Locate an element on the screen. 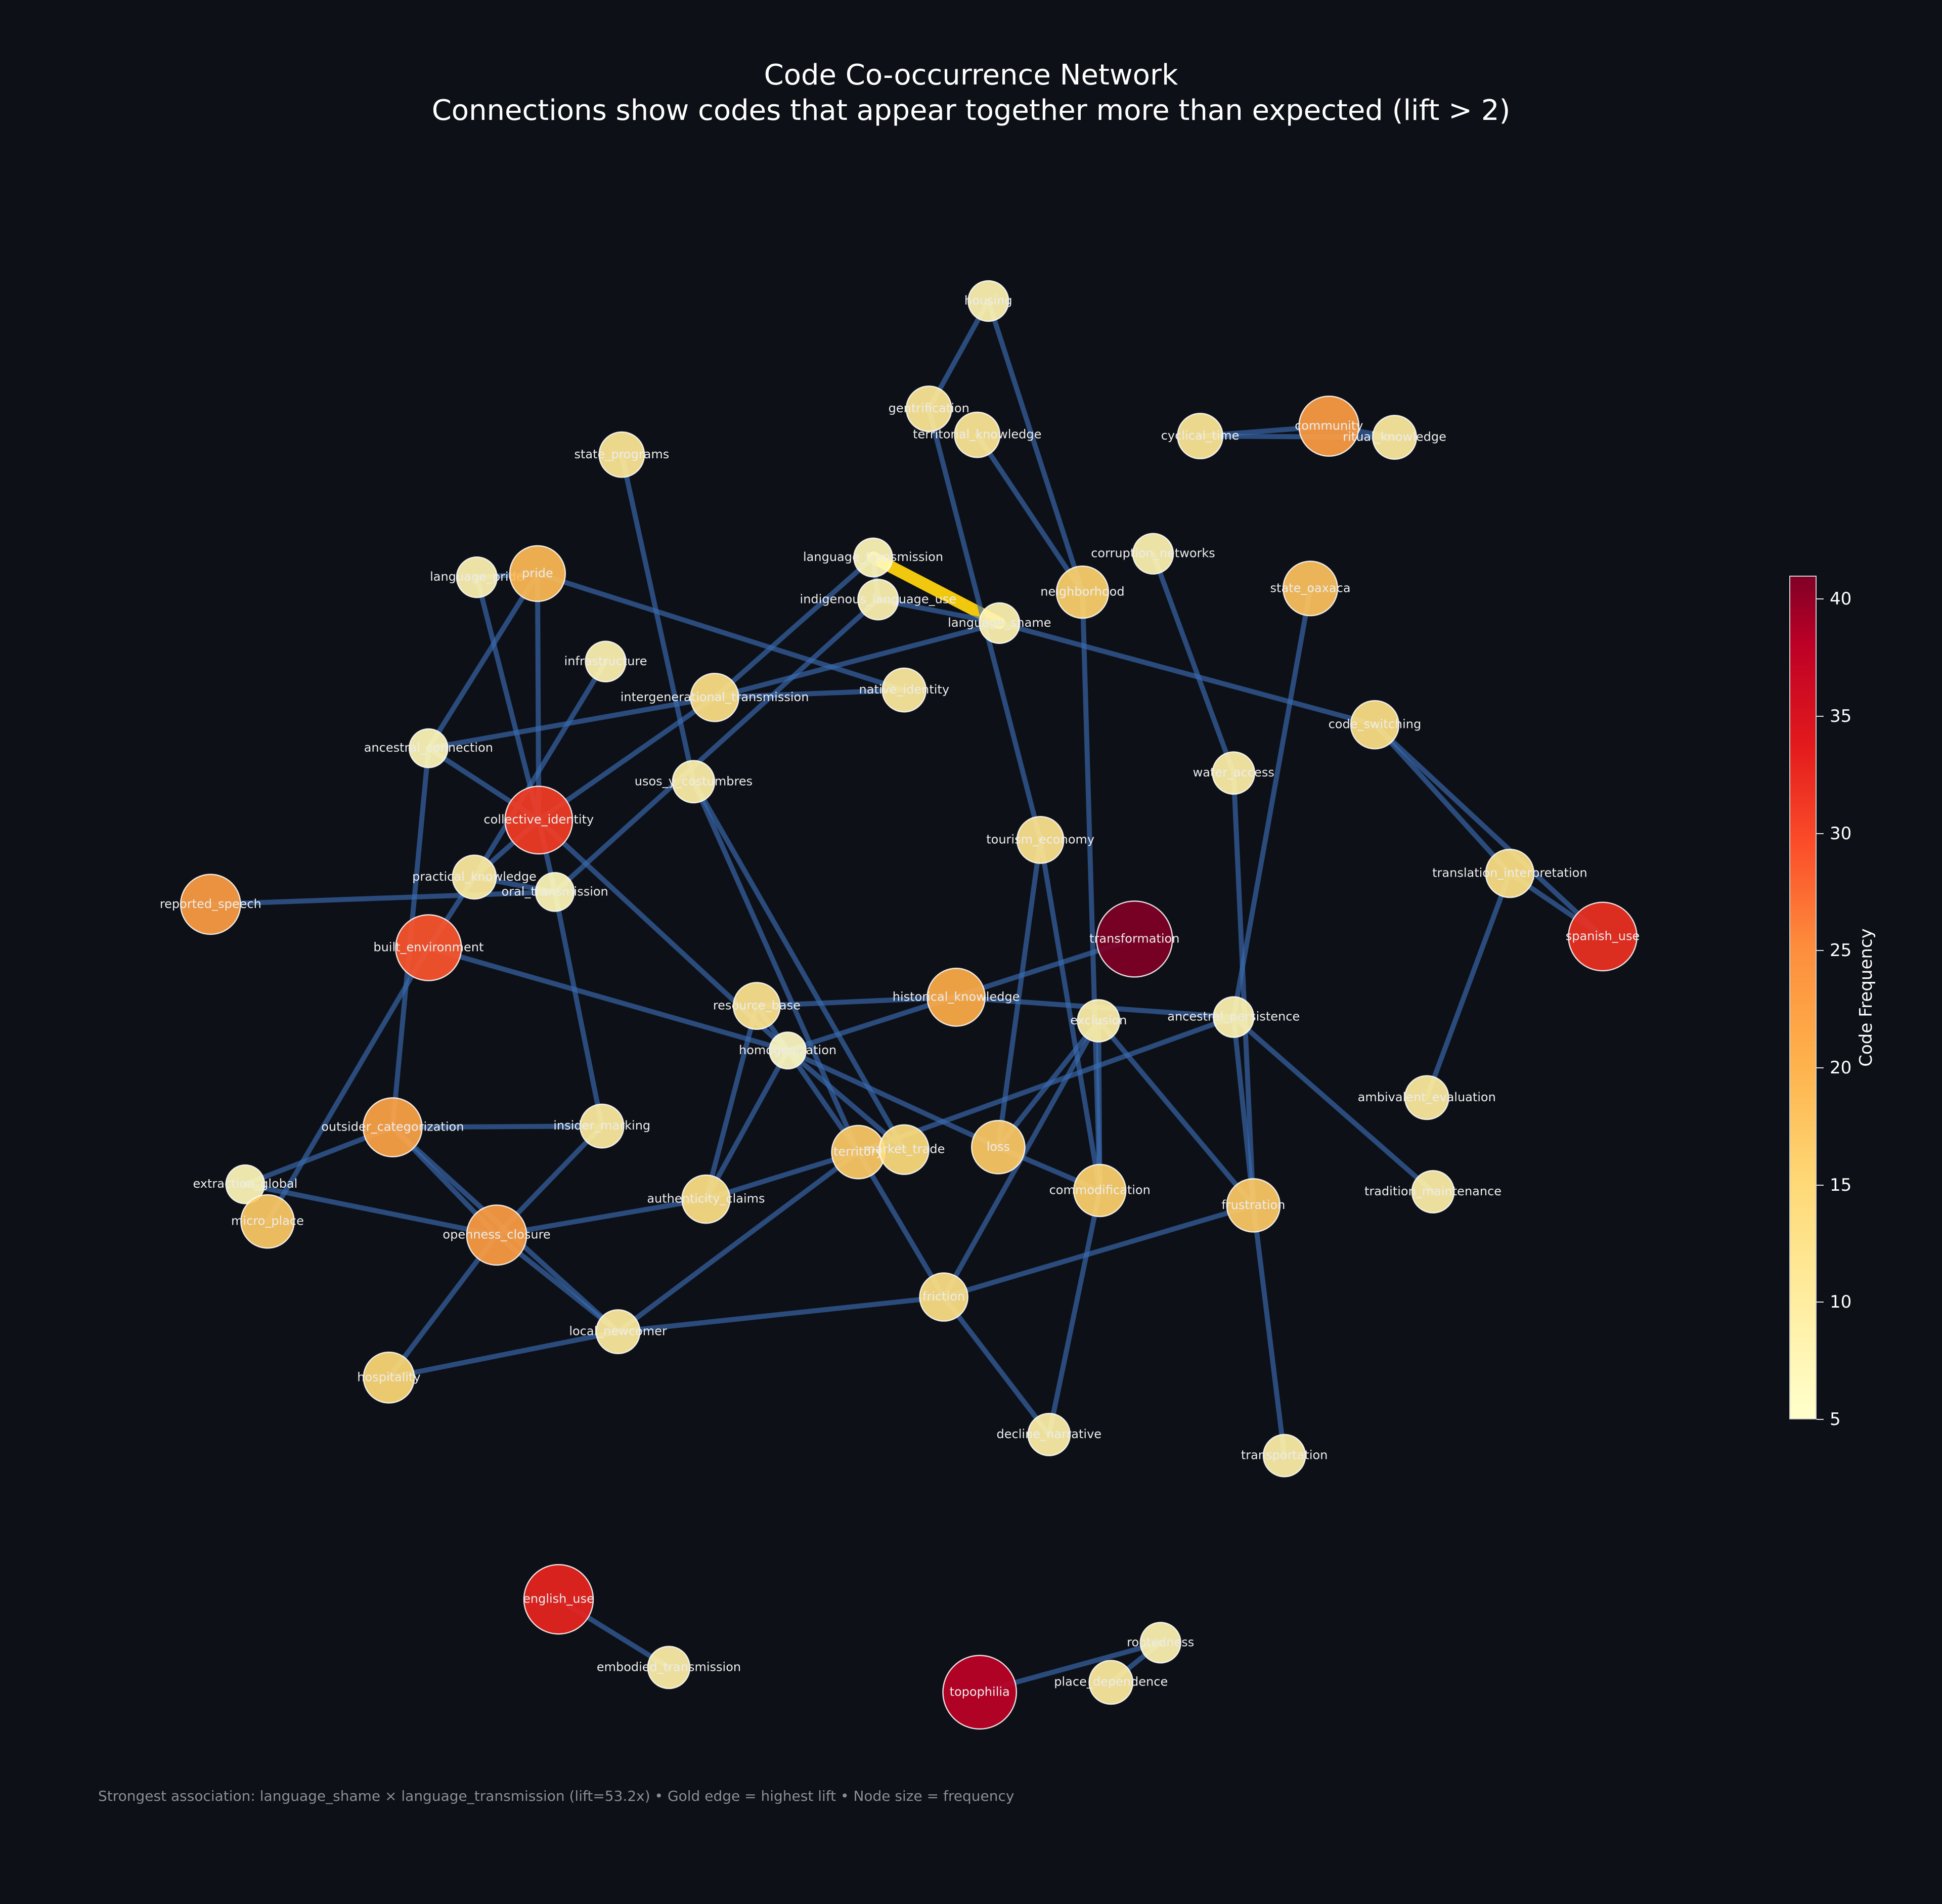 The height and width of the screenshot is (1904, 1942). node-loss: loss is located at coordinates (998, 1147).